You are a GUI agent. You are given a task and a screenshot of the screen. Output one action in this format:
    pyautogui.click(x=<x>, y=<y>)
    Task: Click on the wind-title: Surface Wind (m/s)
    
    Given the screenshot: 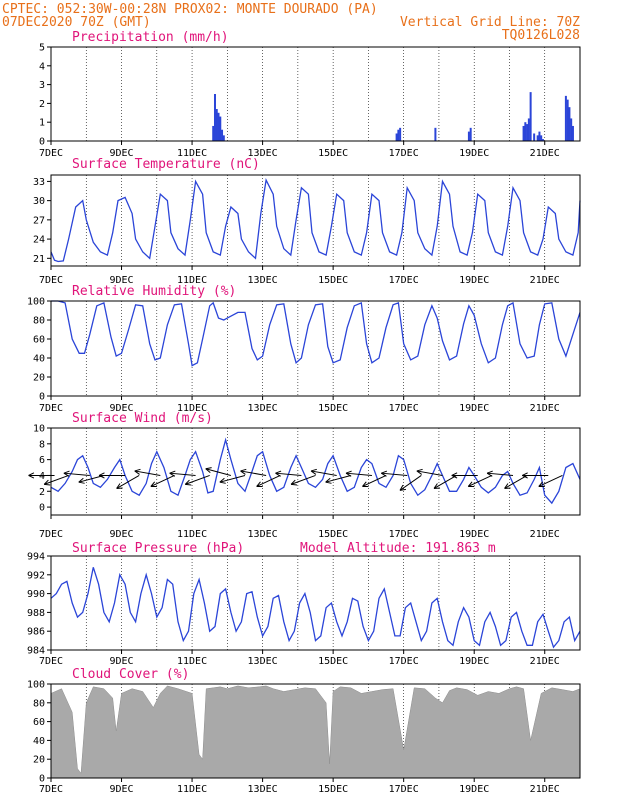 What is the action you would take?
    pyautogui.click(x=142, y=418)
    